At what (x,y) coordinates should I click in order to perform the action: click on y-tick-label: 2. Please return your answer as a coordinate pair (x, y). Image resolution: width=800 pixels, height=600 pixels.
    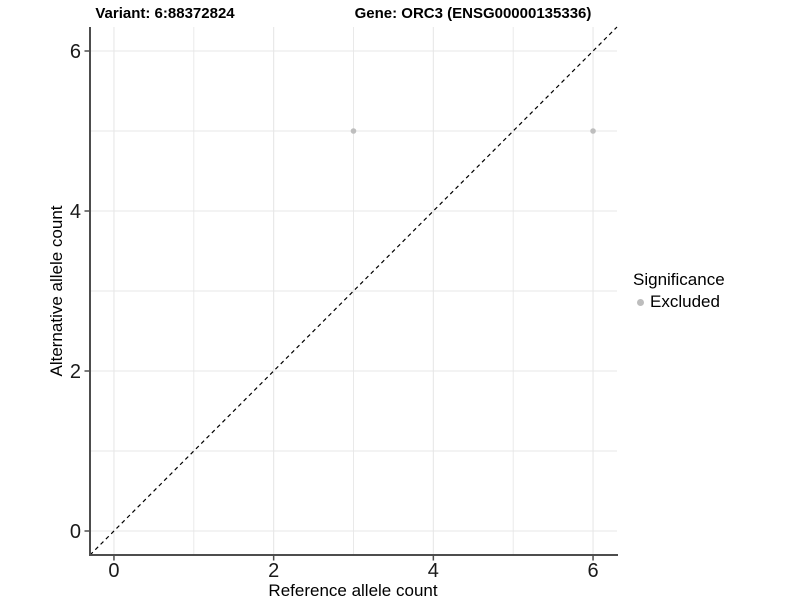
    Looking at the image, I should click on (75, 372).